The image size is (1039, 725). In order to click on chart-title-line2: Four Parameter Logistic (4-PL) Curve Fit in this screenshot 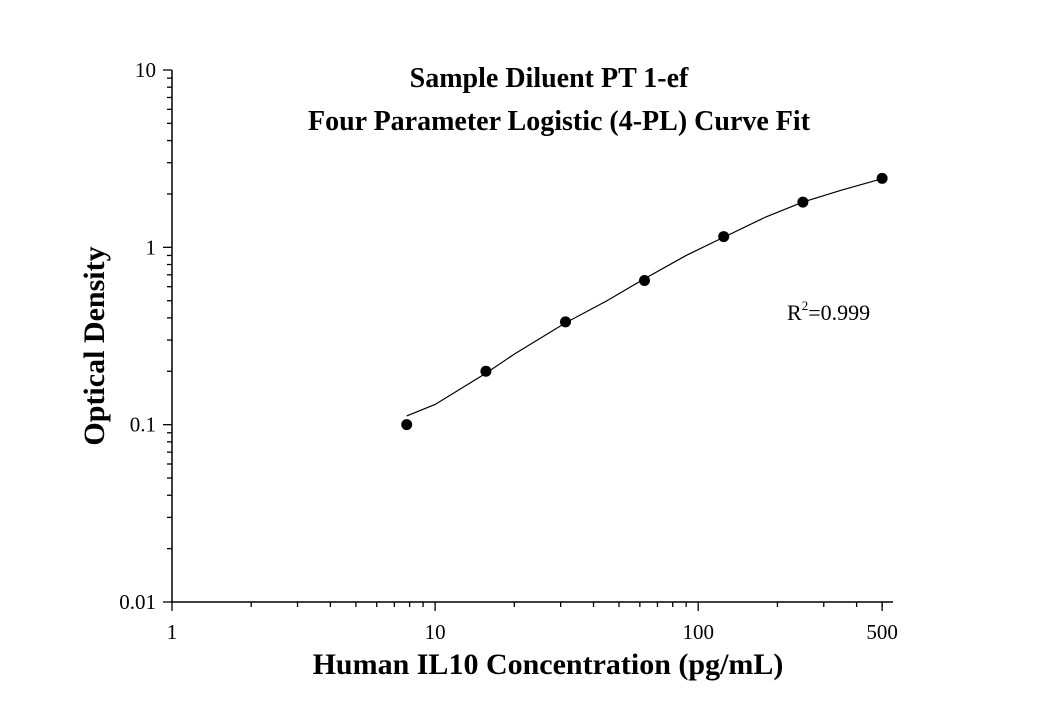, I will do `click(559, 121)`.